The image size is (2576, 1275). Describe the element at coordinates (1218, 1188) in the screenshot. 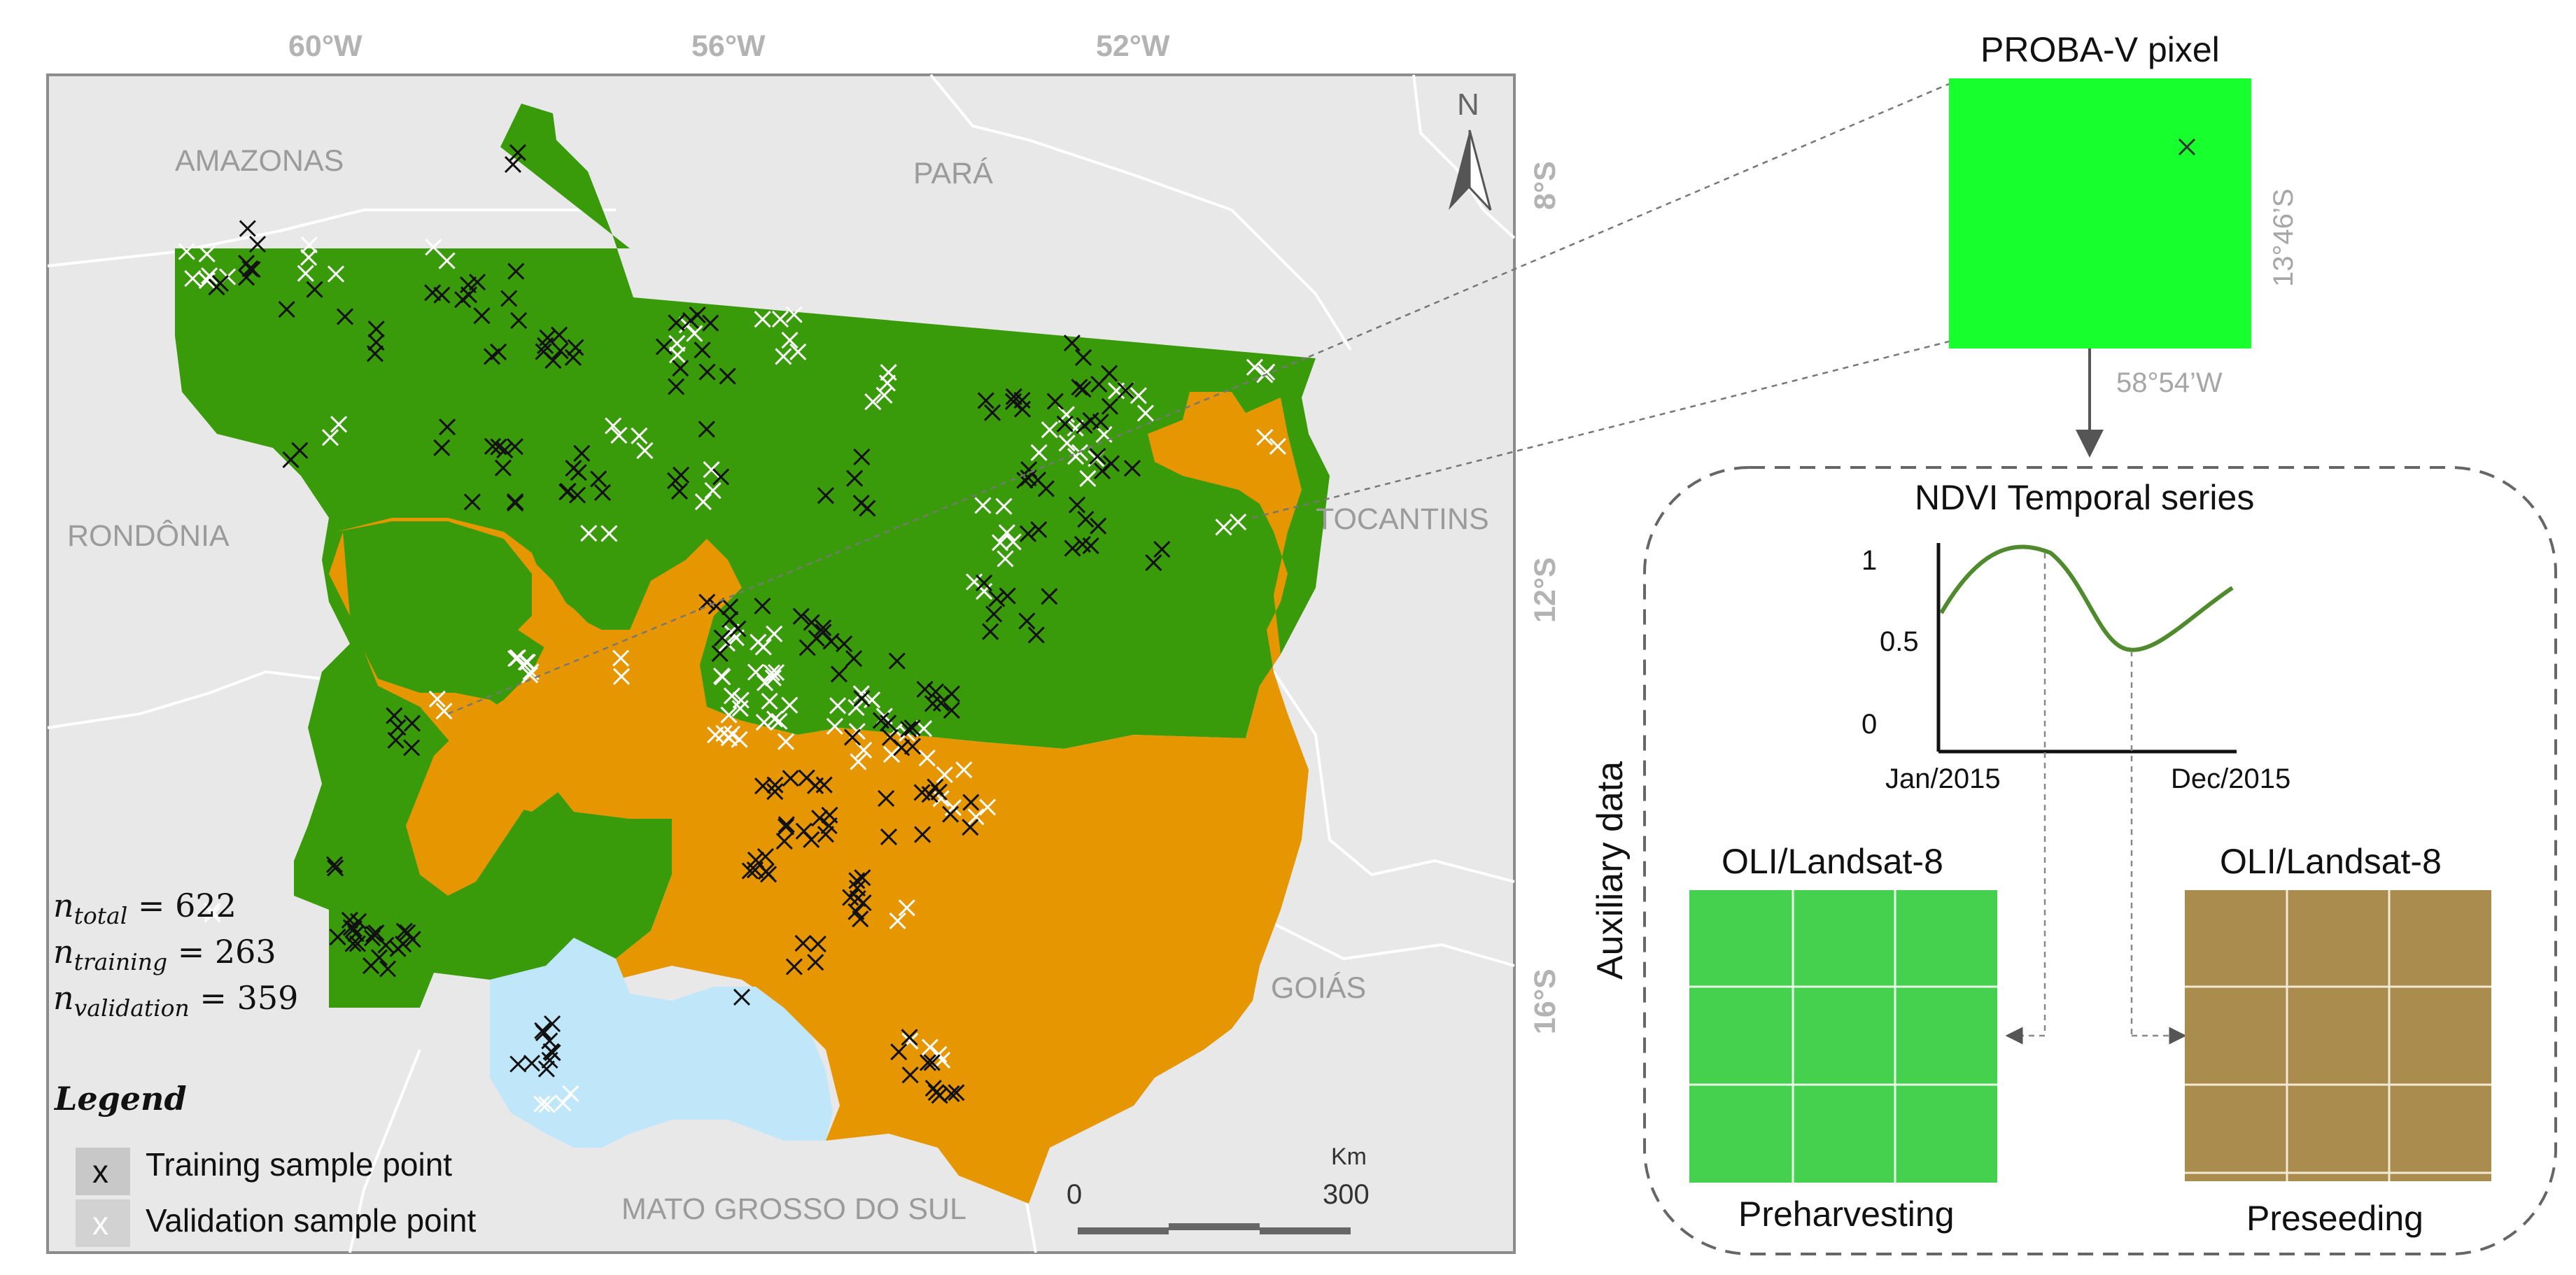

I see `scale-bar: Km 0 300` at that location.